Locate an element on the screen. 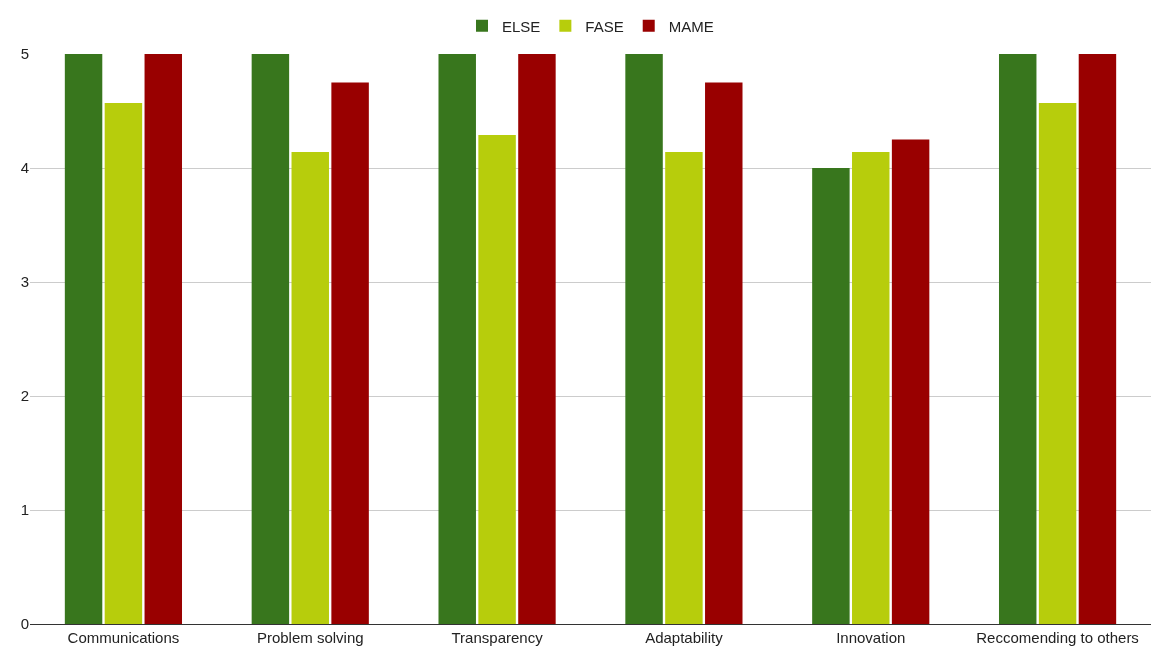 This screenshot has width=1161, height=652. y-tick-label: 1 is located at coordinates (24, 510).